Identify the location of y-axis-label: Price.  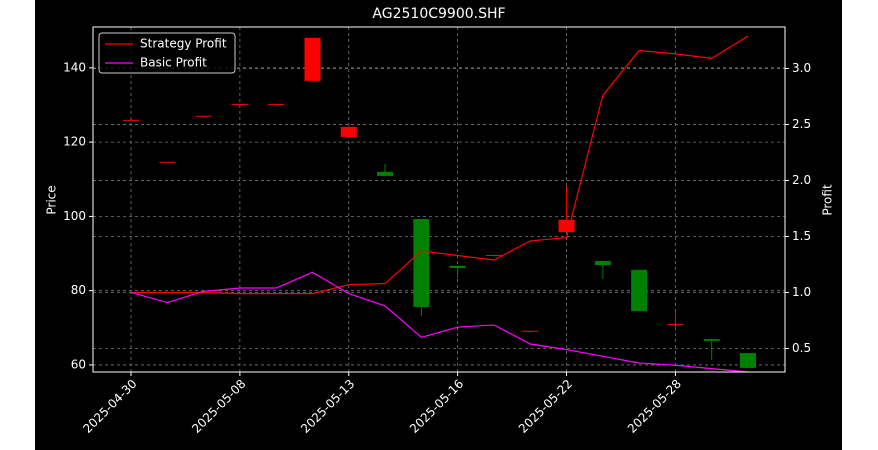
(52, 199).